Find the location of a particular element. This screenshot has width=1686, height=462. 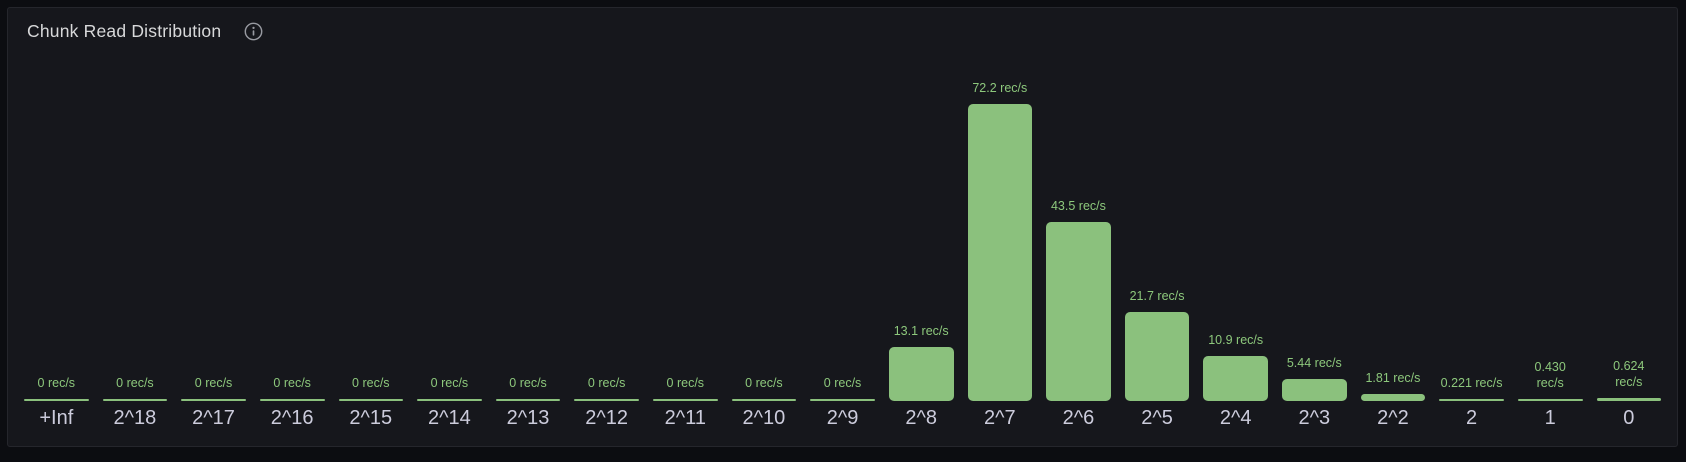

bar-column: 0.430 rec/s 1 is located at coordinates (1550, 252).